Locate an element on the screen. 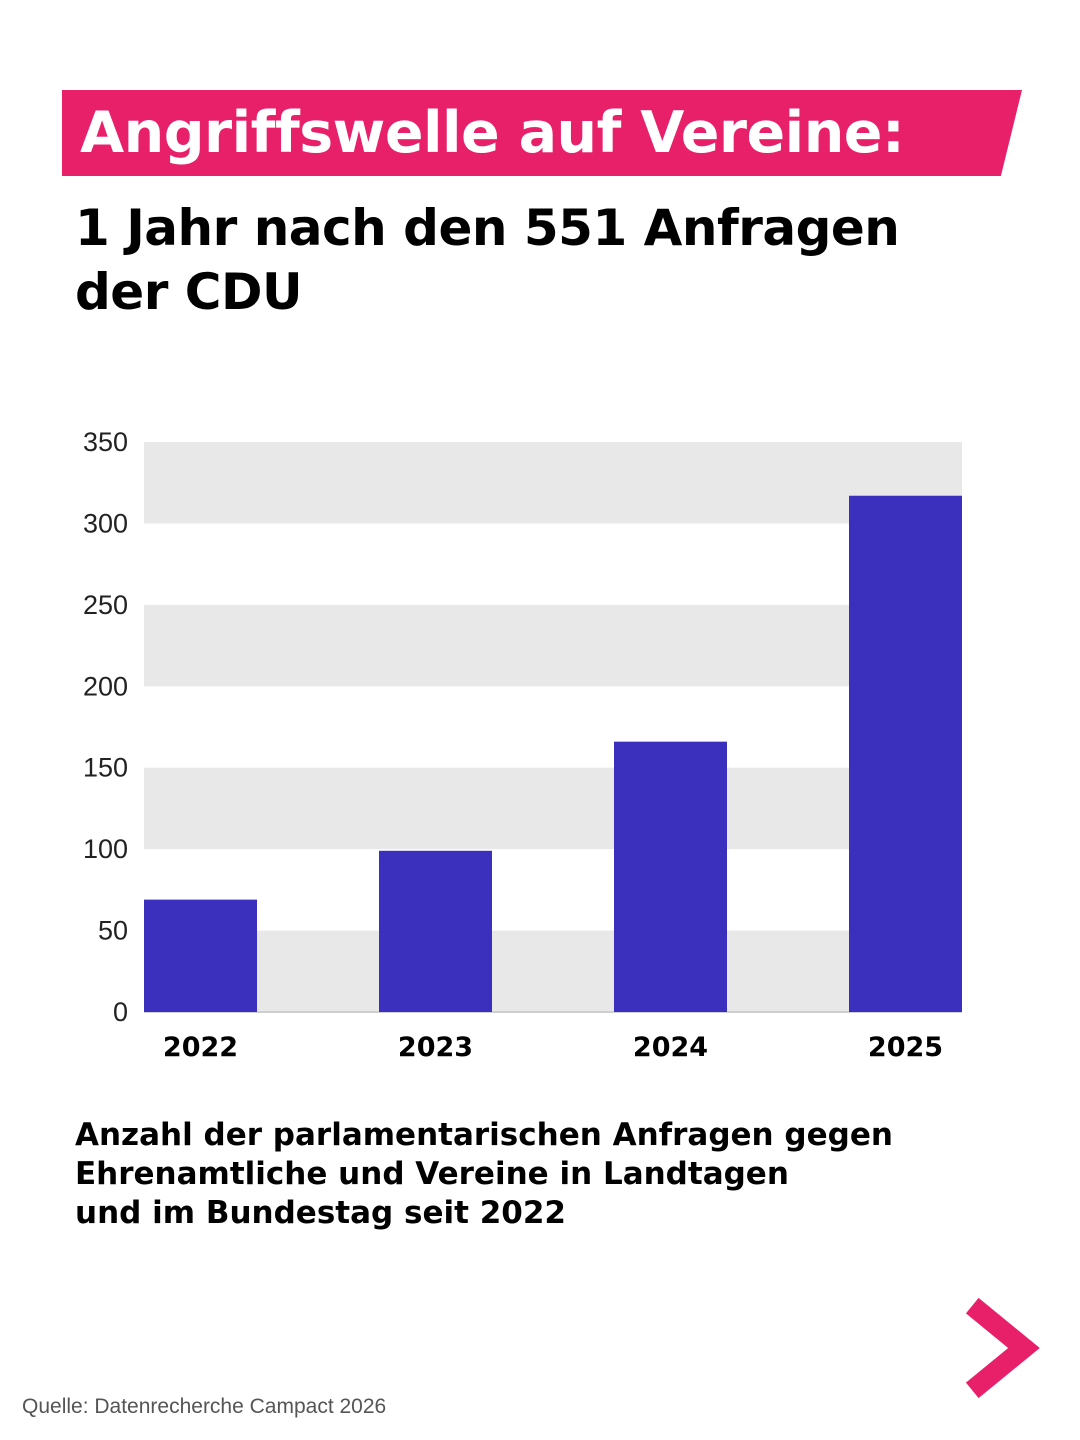 This screenshot has width=1080, height=1440. x-tick-label: 2024 is located at coordinates (670, 1047).